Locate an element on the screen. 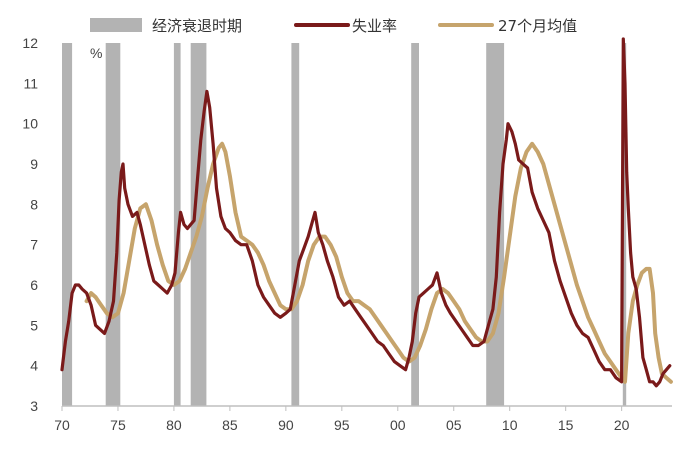 Image resolution: width=700 pixels, height=455 pixels. x-tick-label: 05 is located at coordinates (454, 425).